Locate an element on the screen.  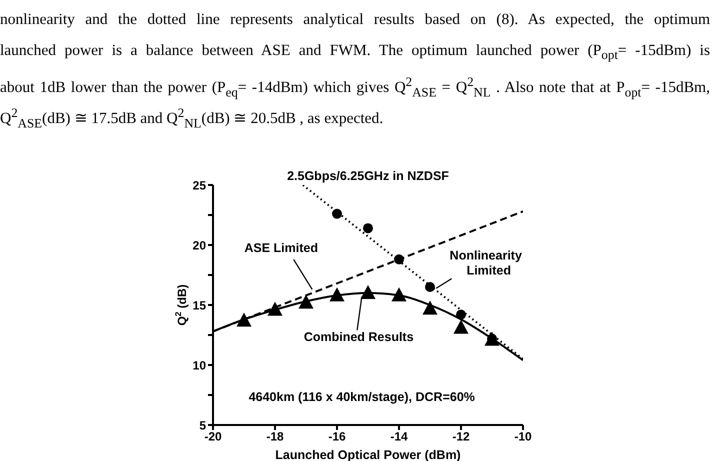
annotation: ASE Limited is located at coordinates (281, 248).